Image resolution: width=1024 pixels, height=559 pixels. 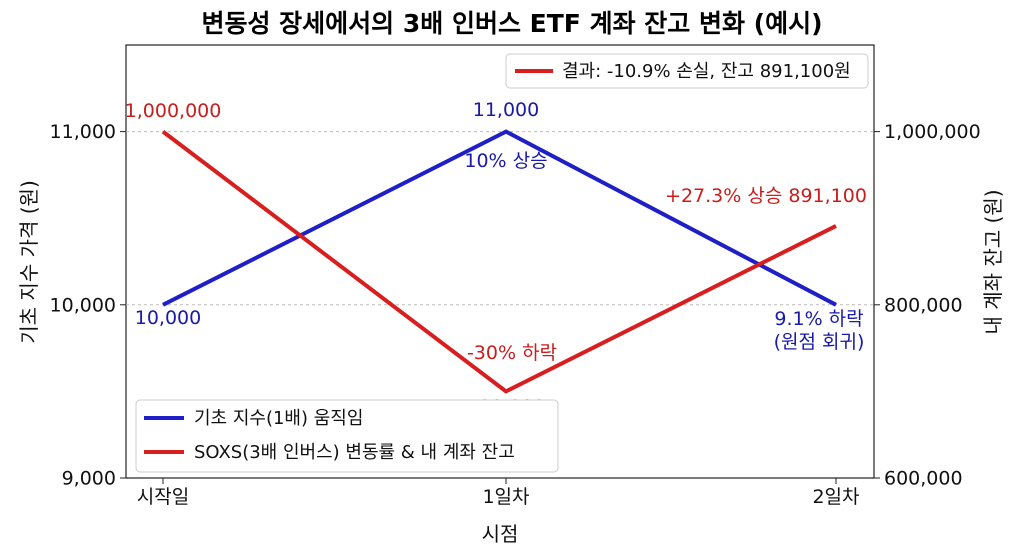 What do you see at coordinates (163, 497) in the screenshot?
I see `x-tick-label: 시작일` at bounding box center [163, 497].